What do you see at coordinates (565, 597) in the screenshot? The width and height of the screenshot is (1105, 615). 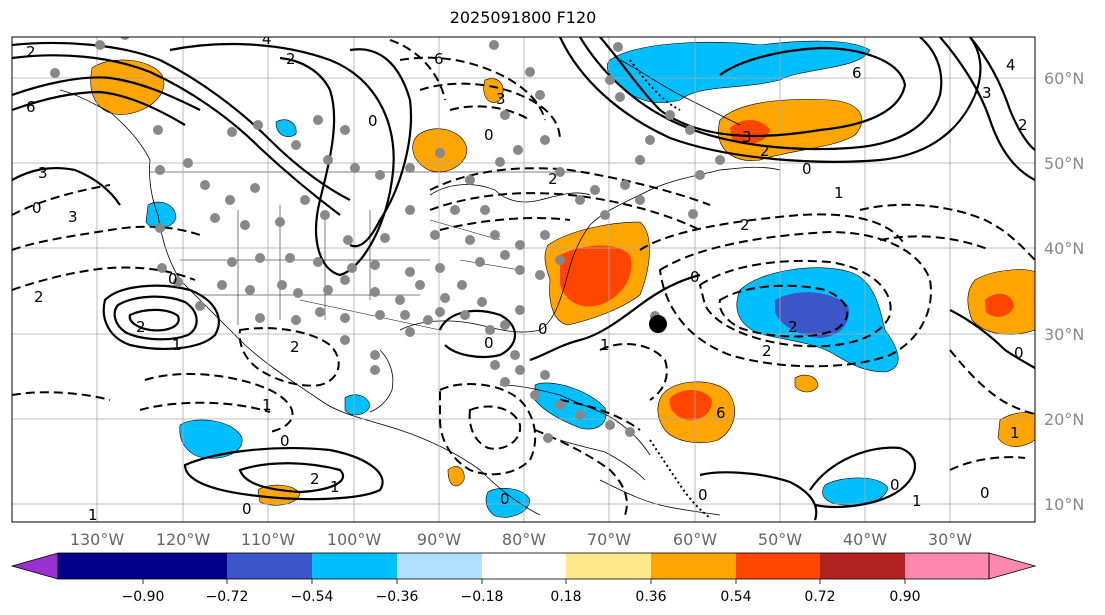 I see `colorbar-tick: 0.18` at bounding box center [565, 597].